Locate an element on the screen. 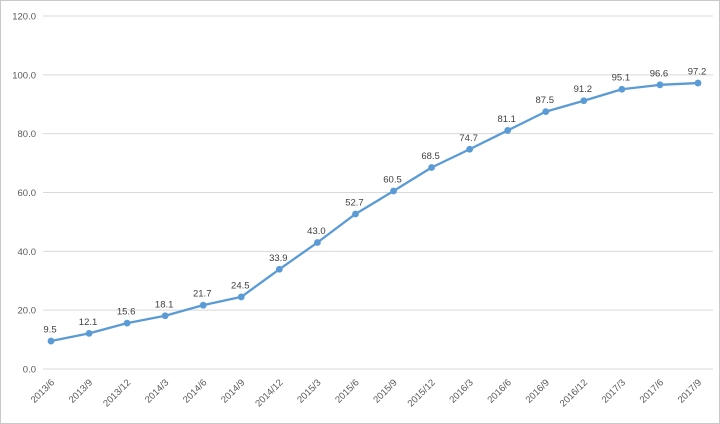 The height and width of the screenshot is (424, 720). data-point-label: 81.1 is located at coordinates (506, 119).